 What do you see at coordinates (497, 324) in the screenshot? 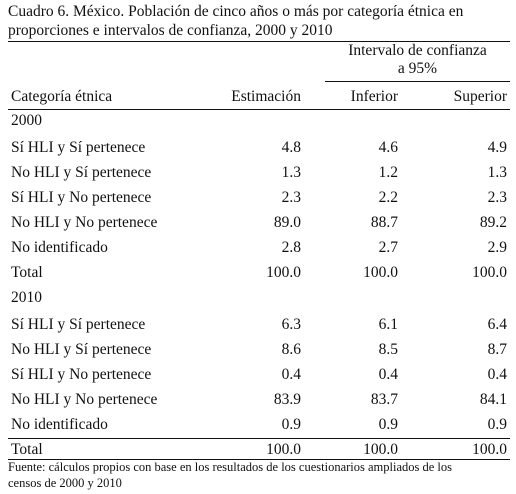
I see `row-upper: 6.4` at bounding box center [497, 324].